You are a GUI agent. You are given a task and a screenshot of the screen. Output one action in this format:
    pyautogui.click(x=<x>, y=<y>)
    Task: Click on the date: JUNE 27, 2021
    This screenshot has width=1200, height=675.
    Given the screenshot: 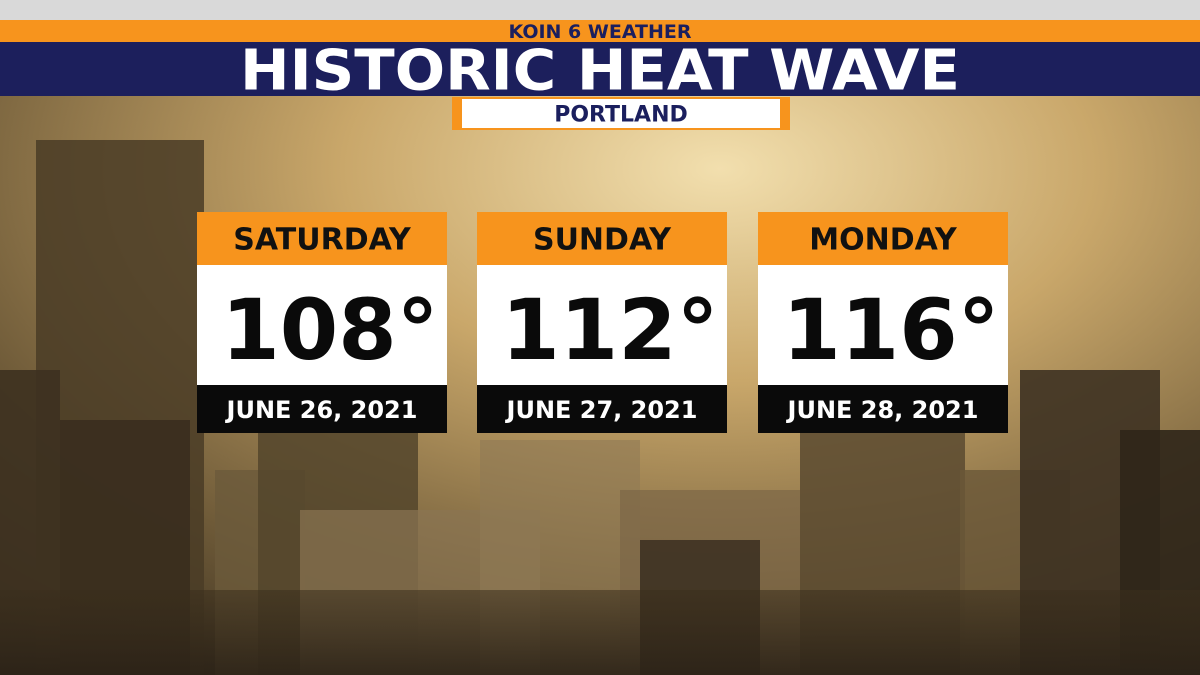 What is the action you would take?
    pyautogui.click(x=601, y=410)
    